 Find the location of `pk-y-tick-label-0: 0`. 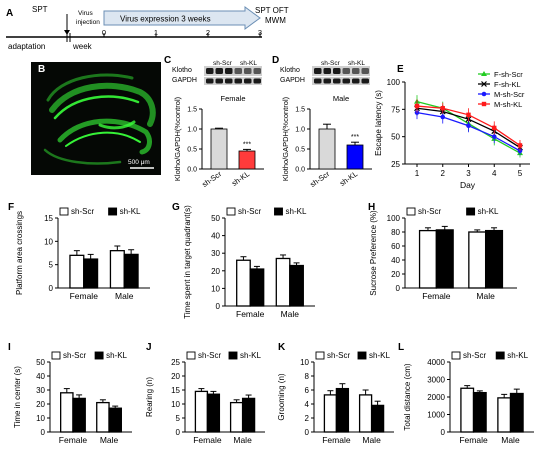

pk-y-tick-label-0: 0 is located at coordinates (307, 432).